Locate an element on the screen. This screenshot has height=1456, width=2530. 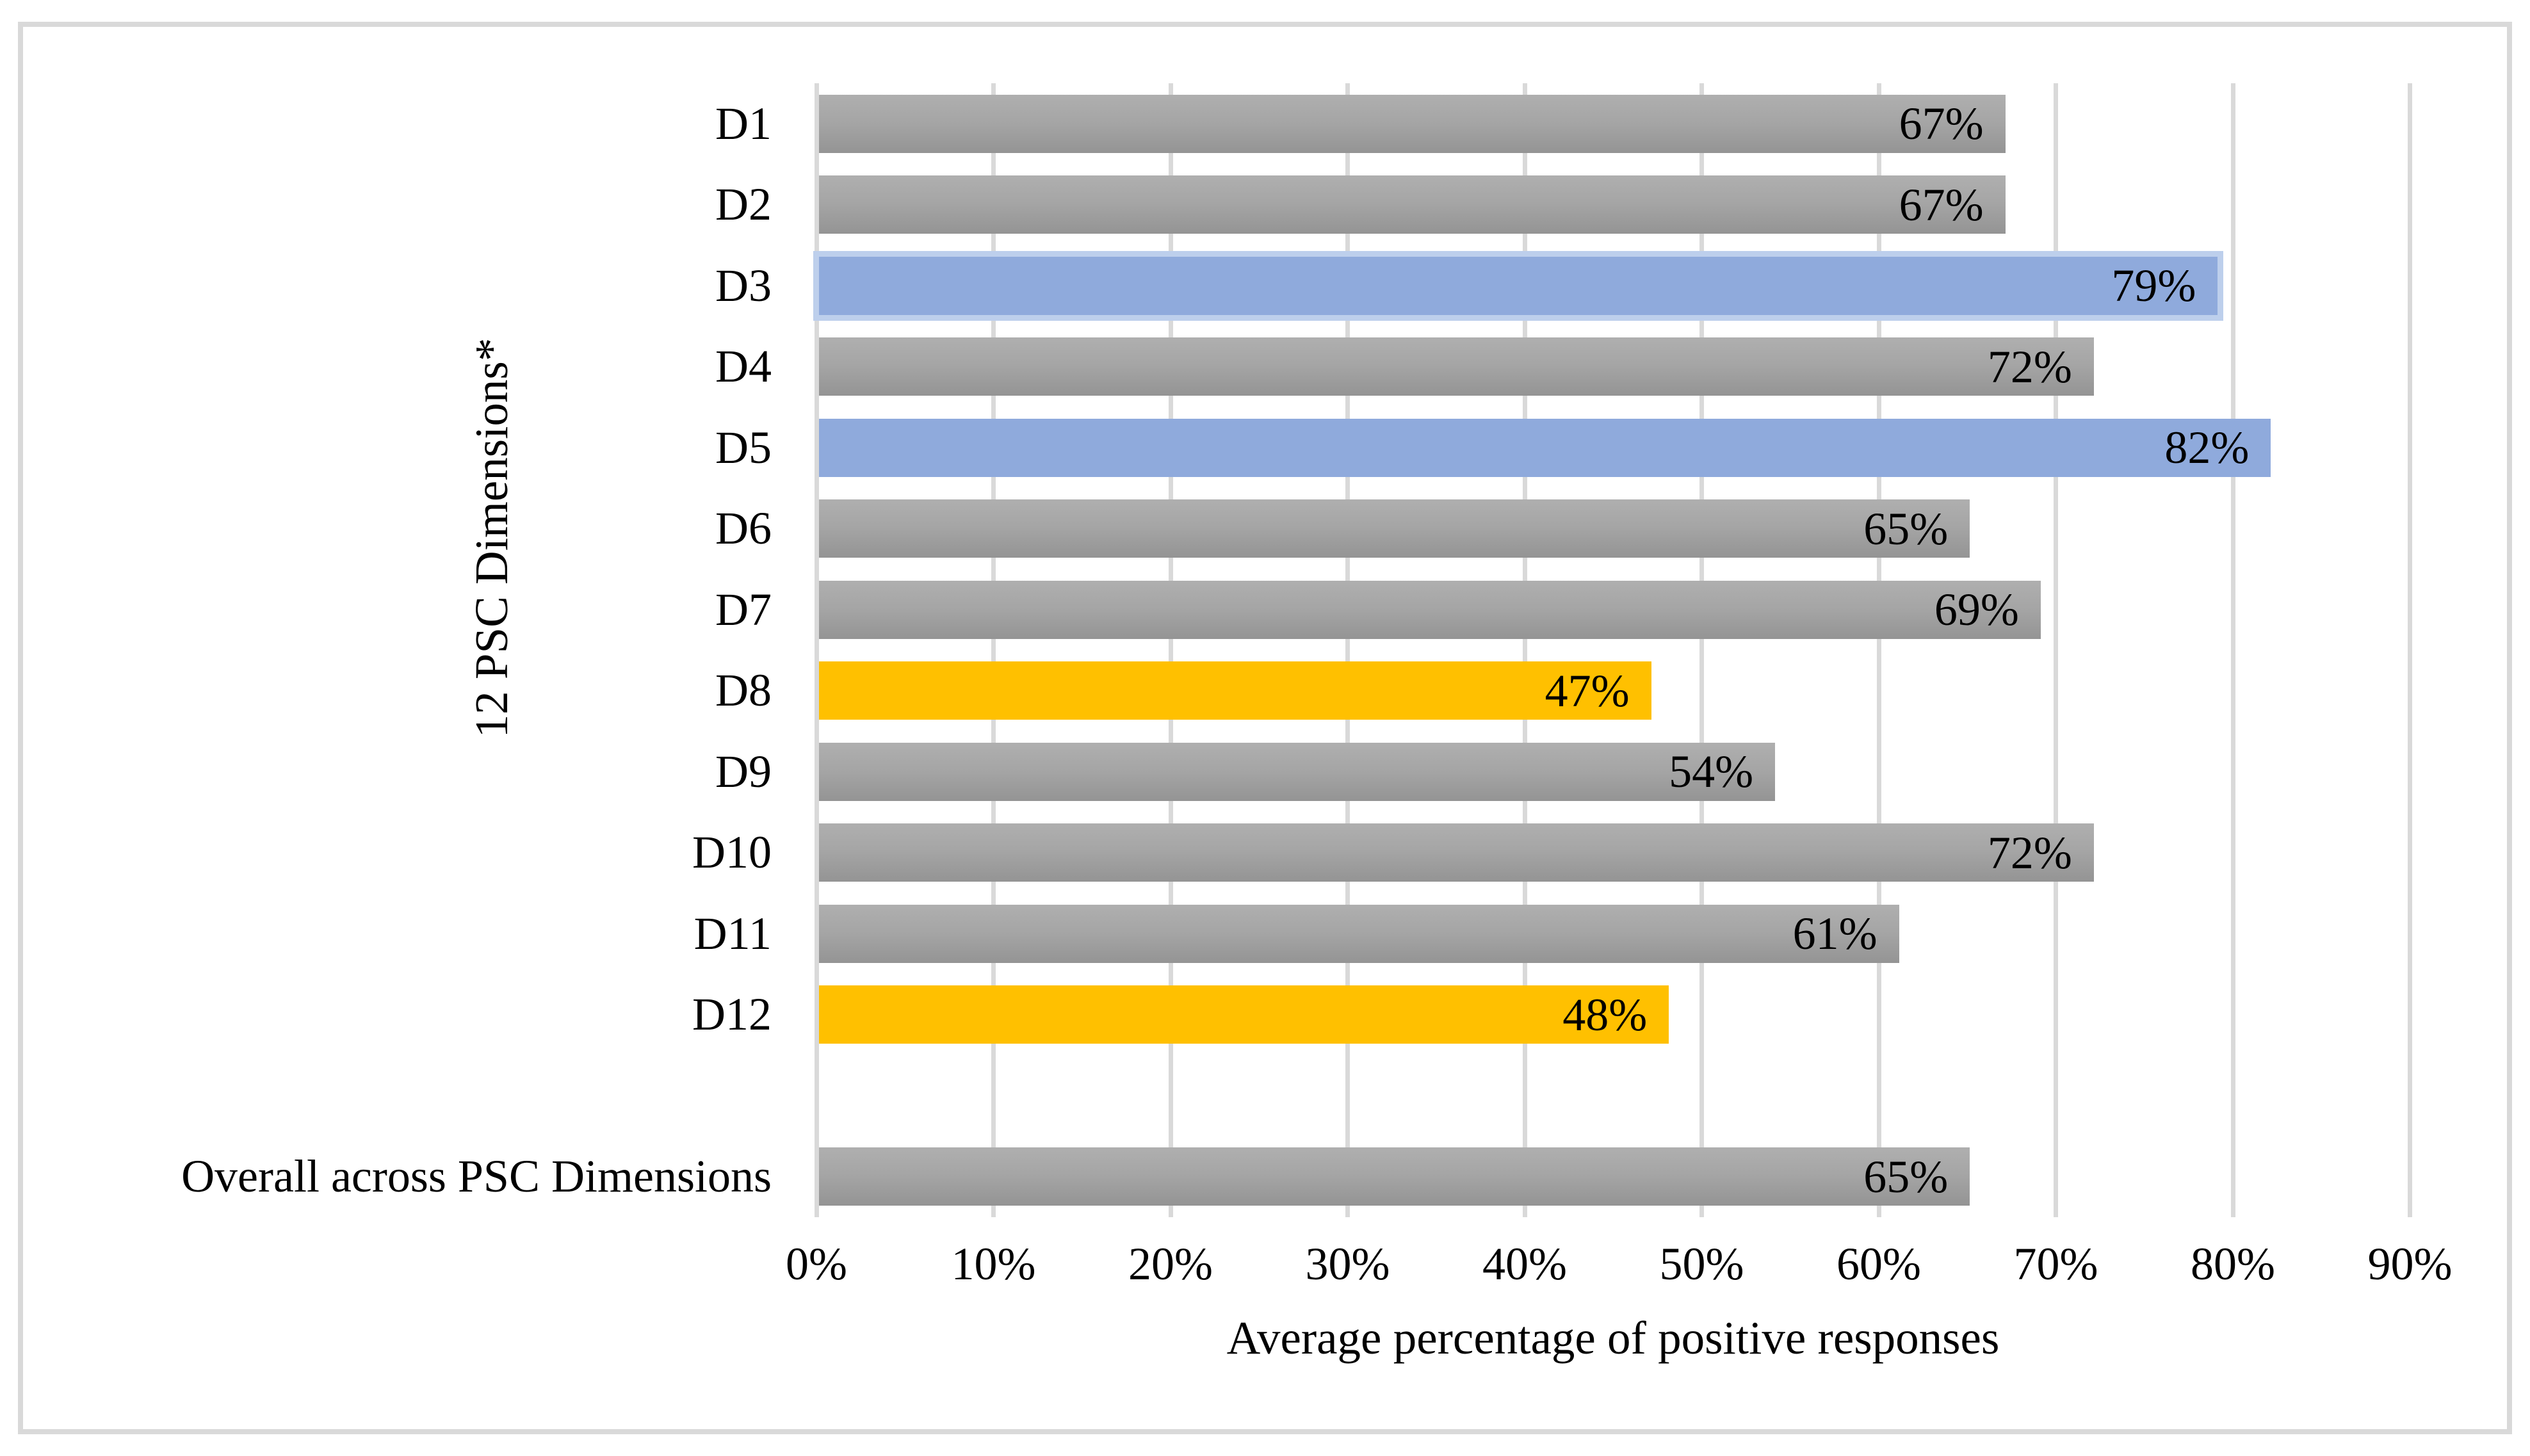
bar-value-label: 54% is located at coordinates (1711, 772).